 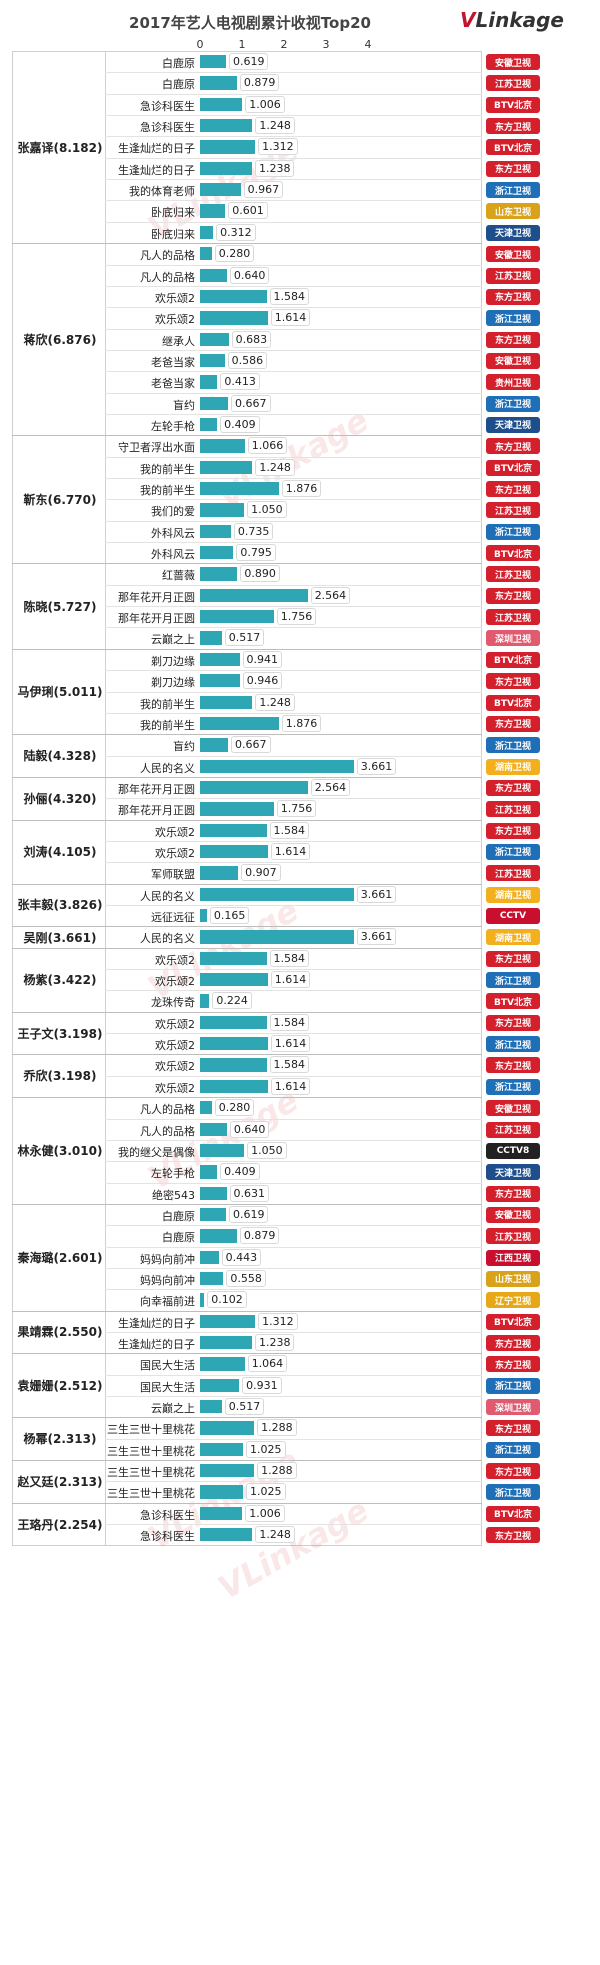 I want to click on drama-label: 卧底归来, so click(x=173, y=234).